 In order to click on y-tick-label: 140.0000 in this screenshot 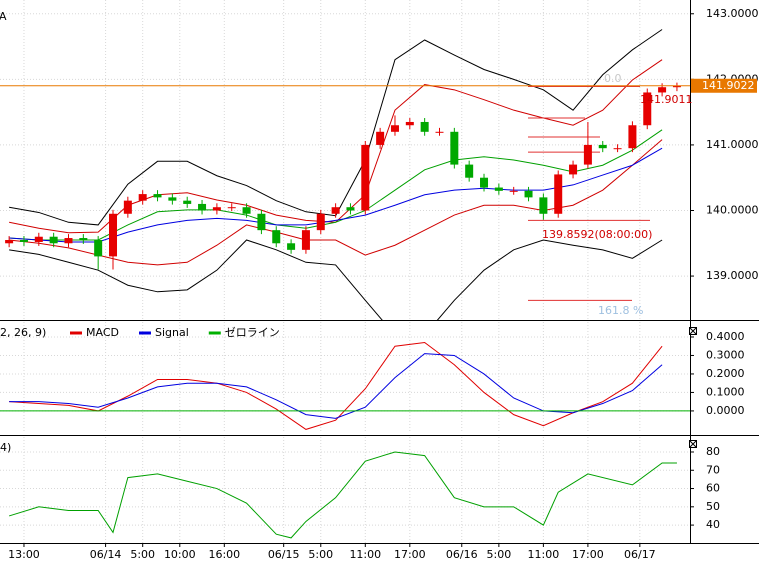, I will do `click(732, 209)`.